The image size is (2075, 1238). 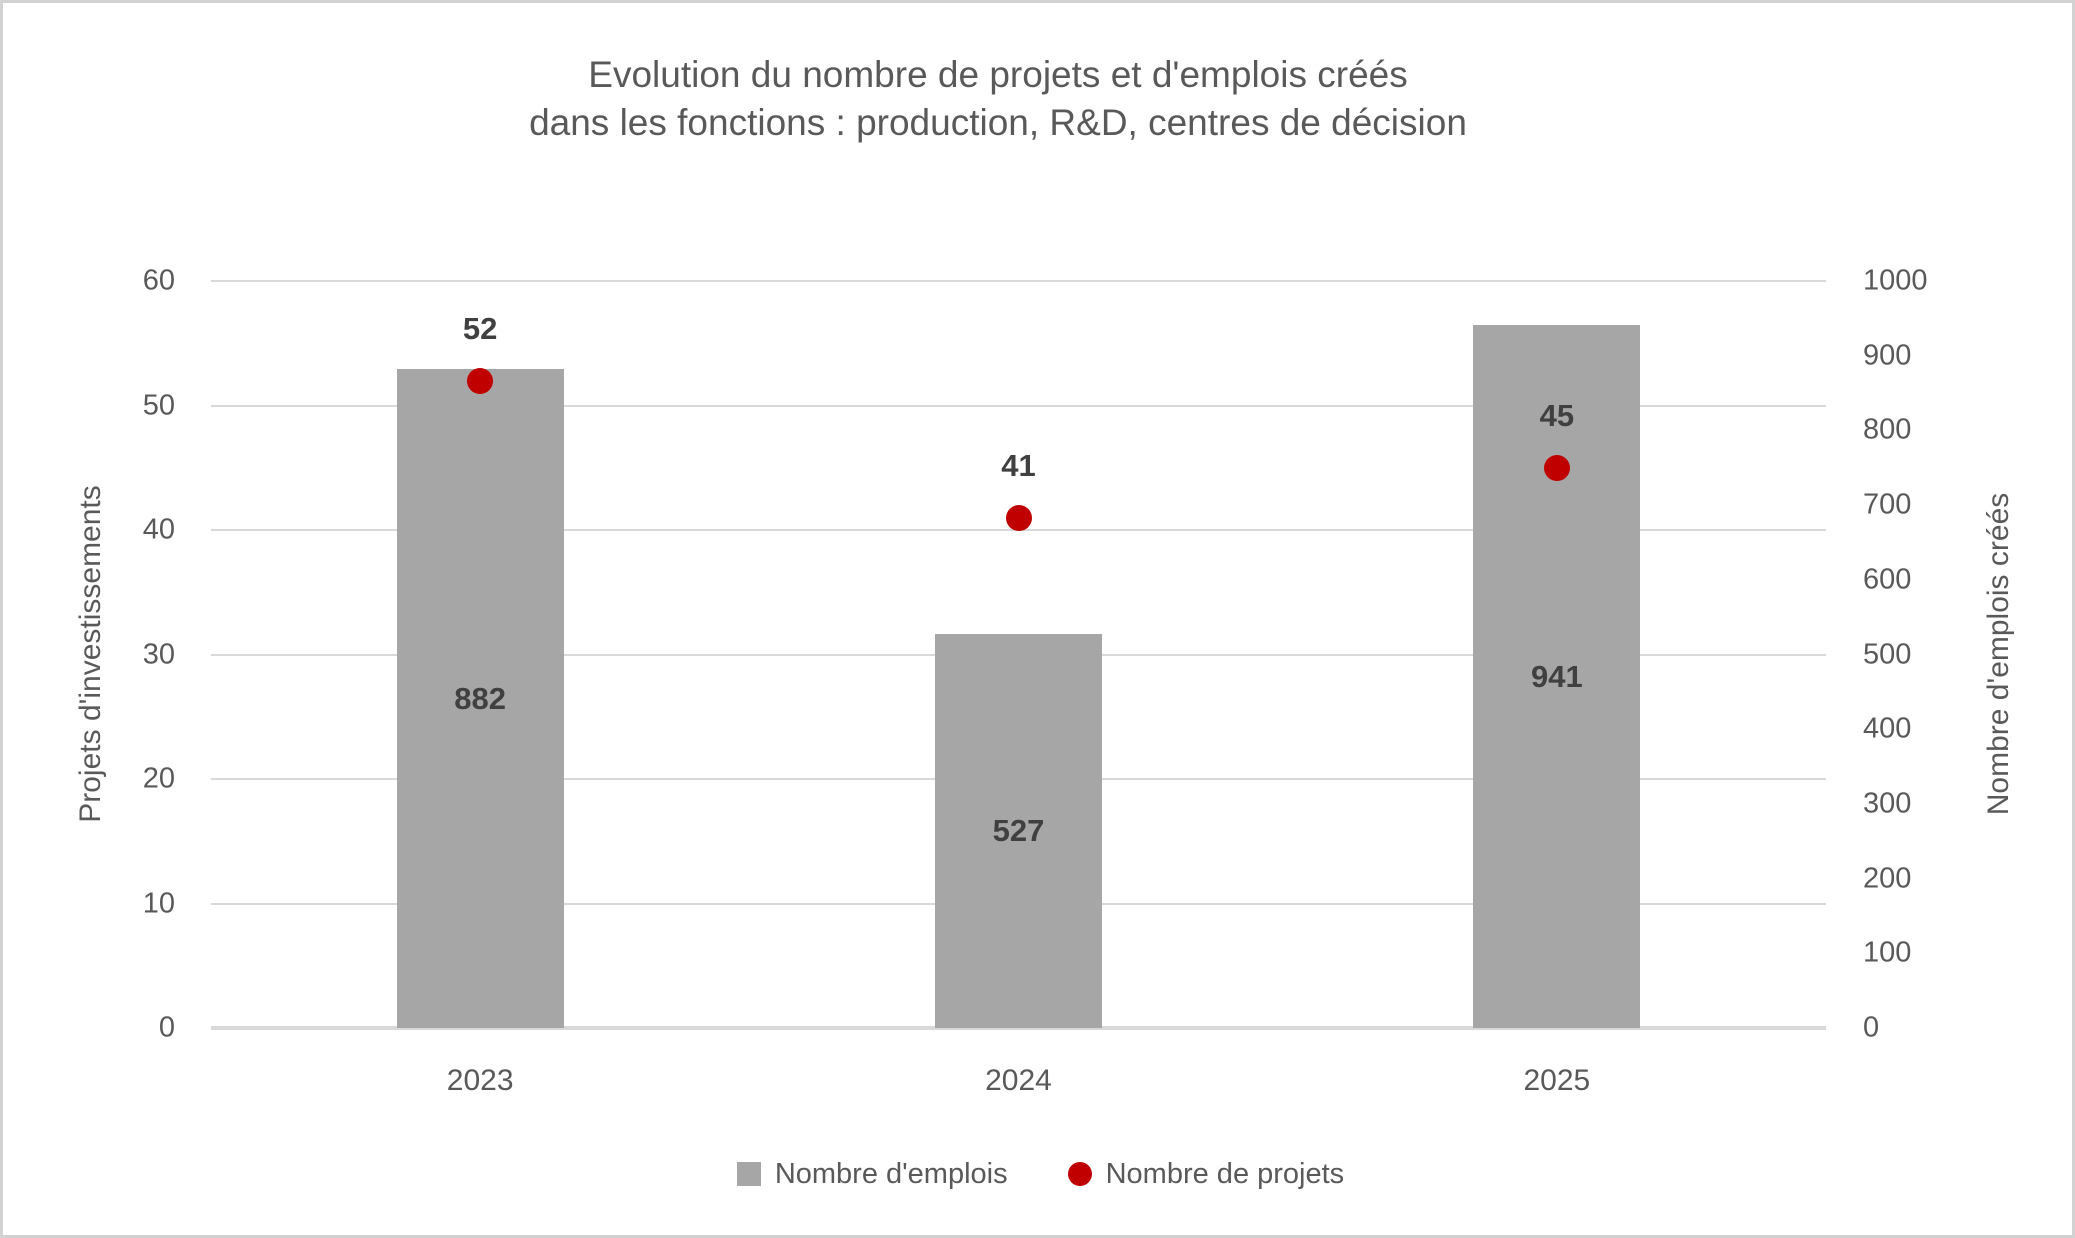 I want to click on left-axis-tick: 50, so click(x=158, y=405).